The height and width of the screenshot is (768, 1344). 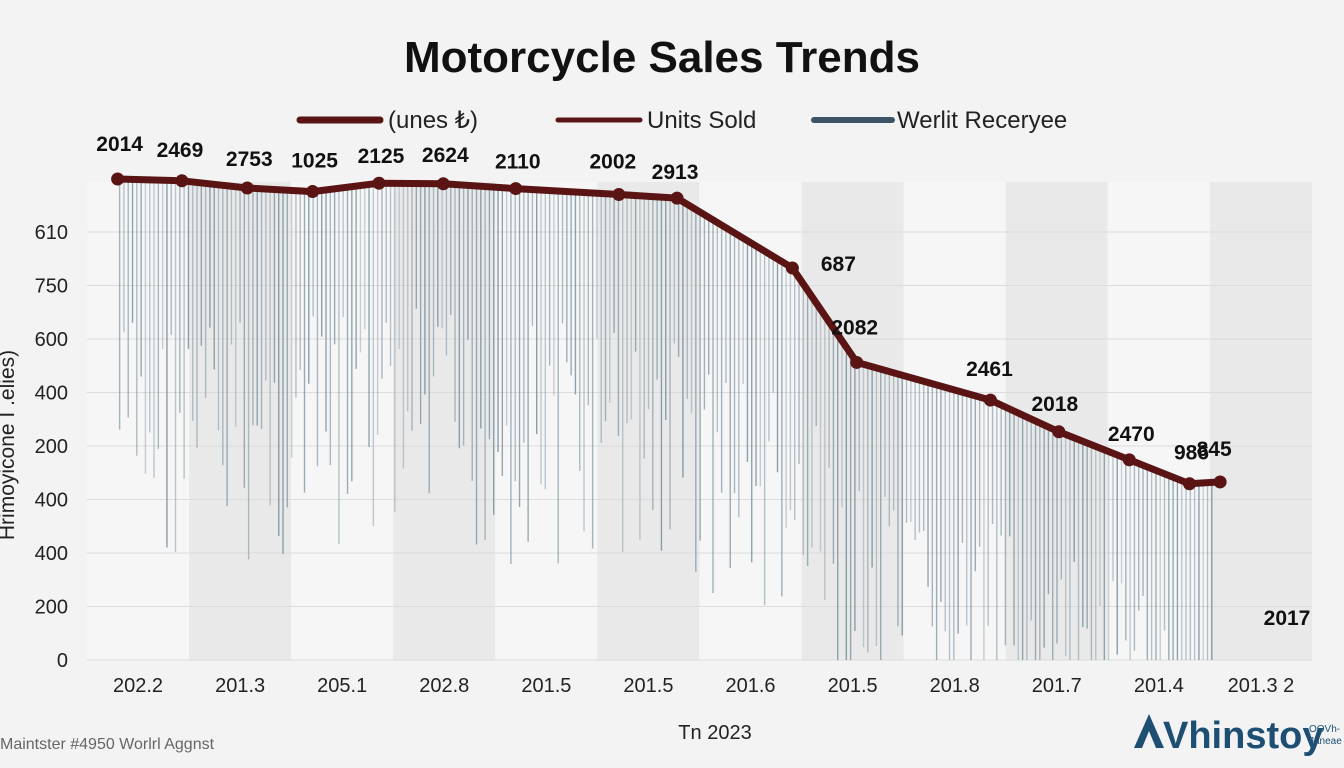 What do you see at coordinates (1149, 731) in the screenshot?
I see `logo-mark-icon` at bounding box center [1149, 731].